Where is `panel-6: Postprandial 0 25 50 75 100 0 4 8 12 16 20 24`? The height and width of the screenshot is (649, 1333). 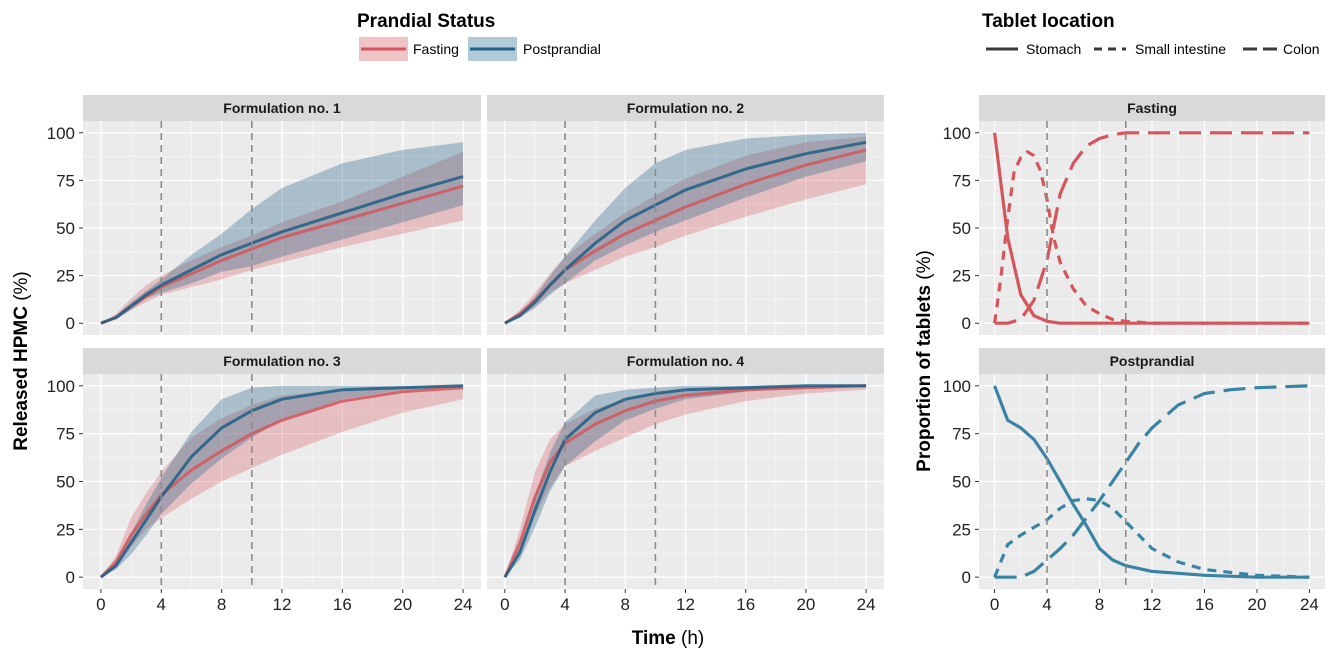 panel-6: Postprandial 0 25 50 75 100 0 4 8 12 16 20 24 is located at coordinates (1134, 481).